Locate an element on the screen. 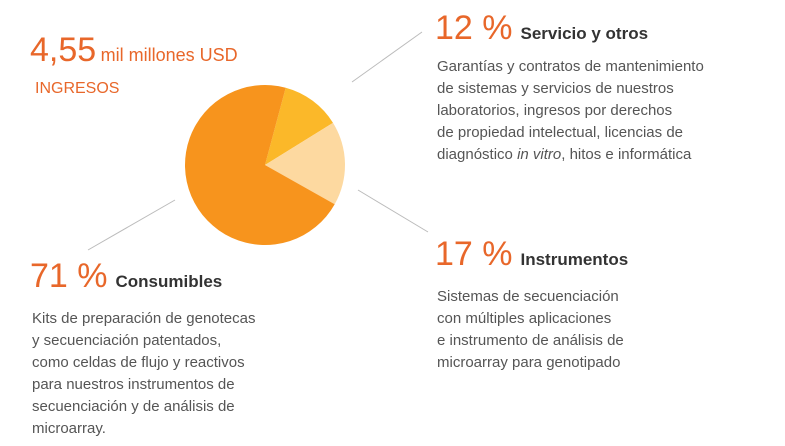 The image size is (785, 446). description-line: de sistemas y servicios de nuestros is located at coordinates (555, 88).